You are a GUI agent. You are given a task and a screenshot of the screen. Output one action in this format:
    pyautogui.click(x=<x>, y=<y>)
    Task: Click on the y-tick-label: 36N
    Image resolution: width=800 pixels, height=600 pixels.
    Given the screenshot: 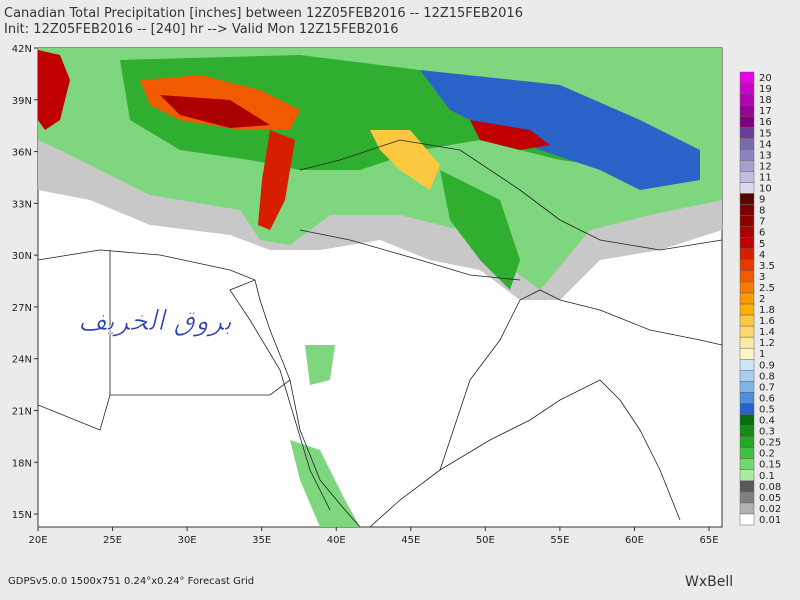 What is the action you would take?
    pyautogui.click(x=22, y=153)
    